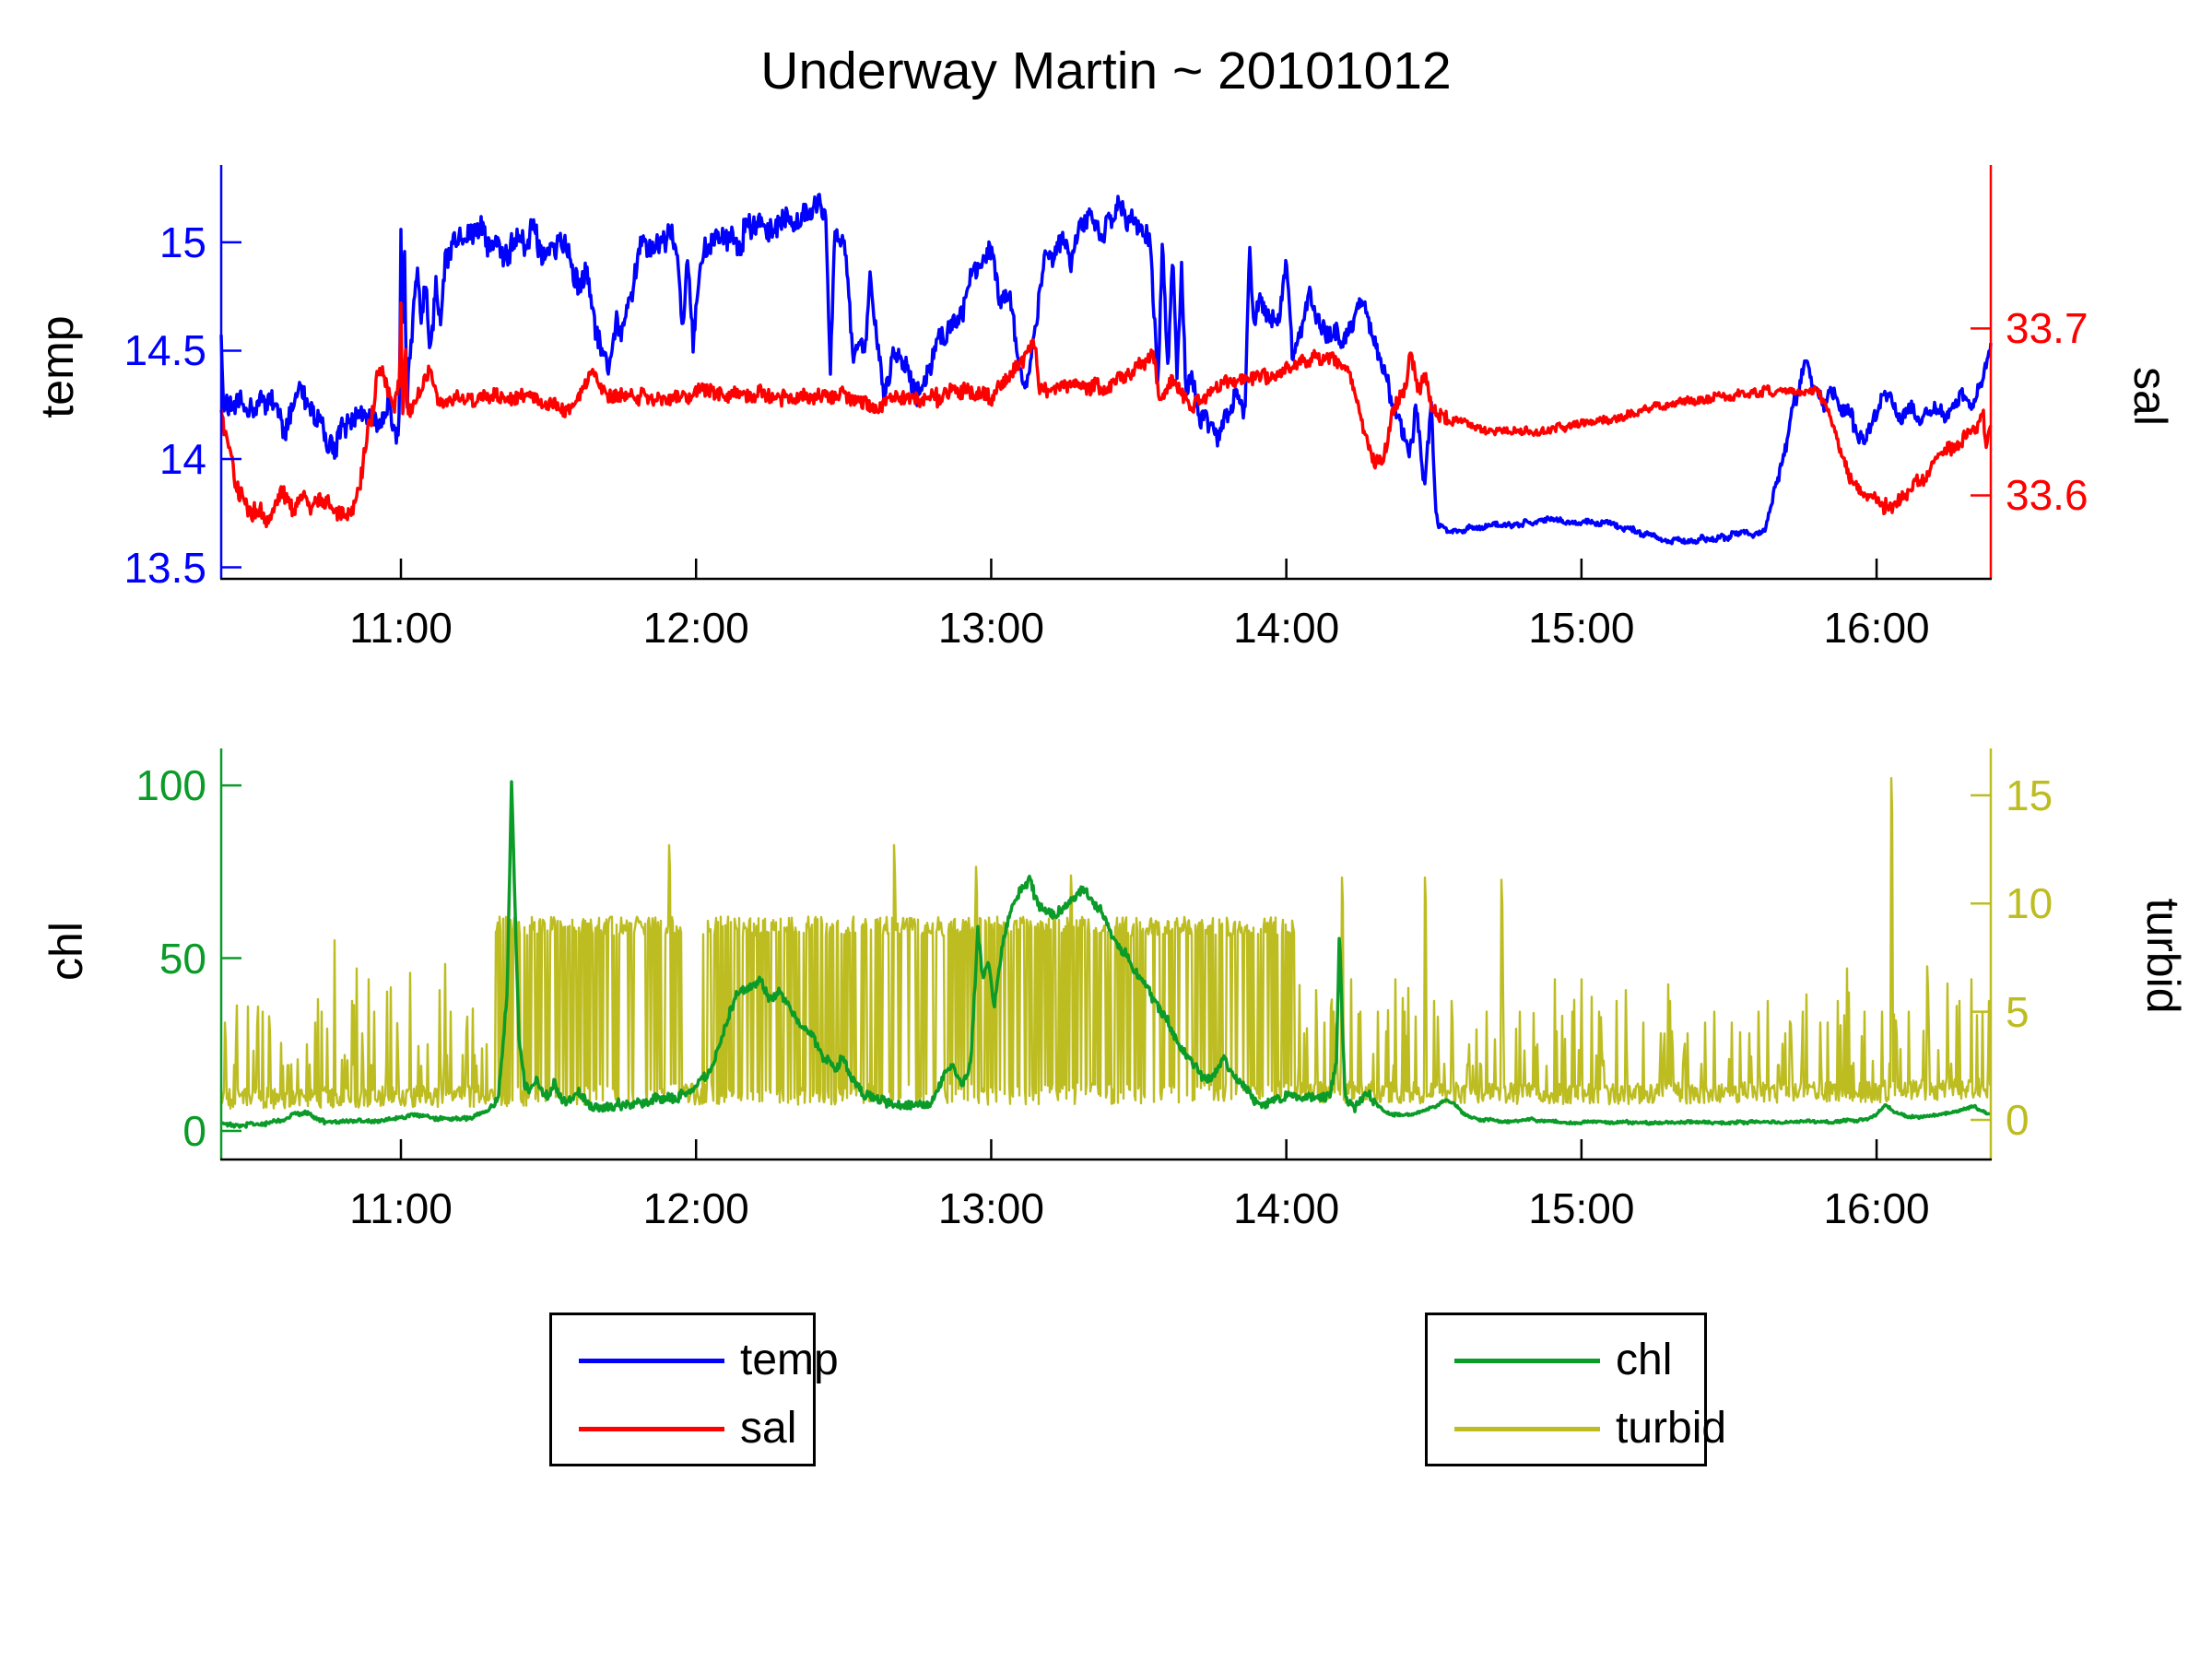  Describe the element at coordinates (1527, 1361) in the screenshot. I see `chl-line-sample` at that location.